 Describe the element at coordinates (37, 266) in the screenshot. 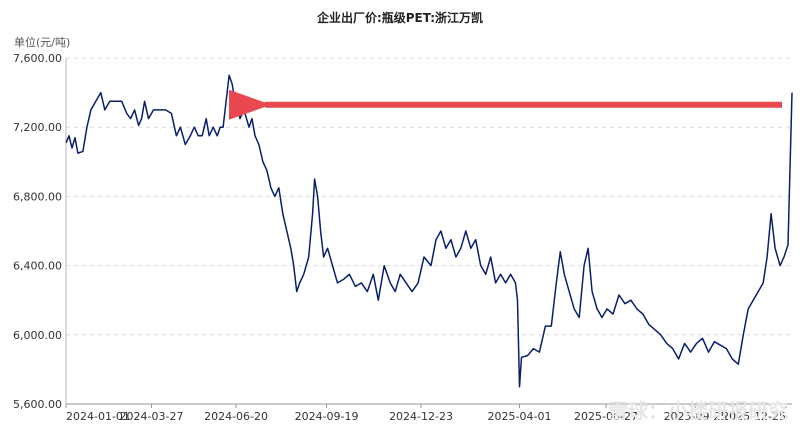

I see `y-tick-label: 6,400.00` at that location.